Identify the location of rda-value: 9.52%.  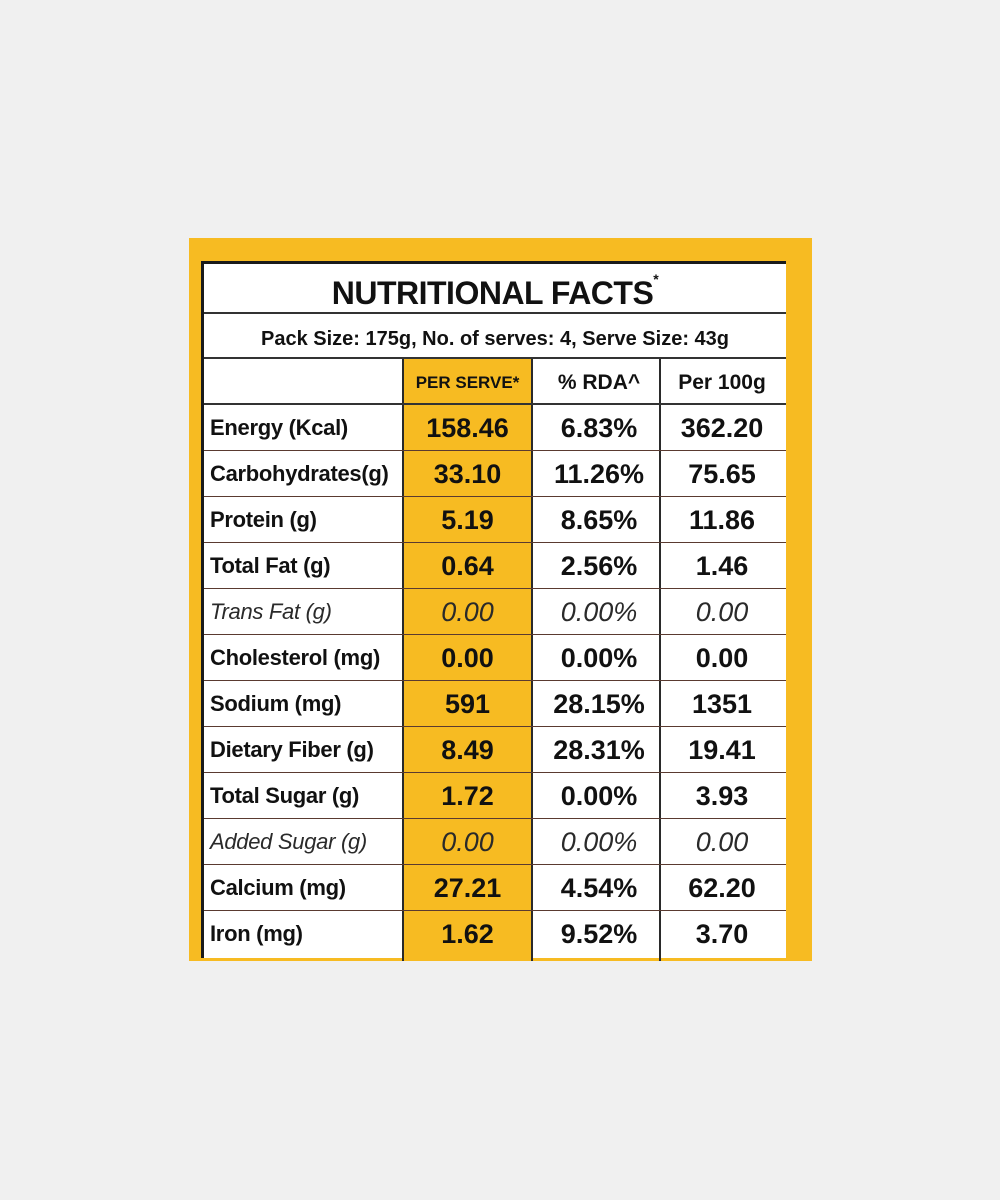
(599, 934).